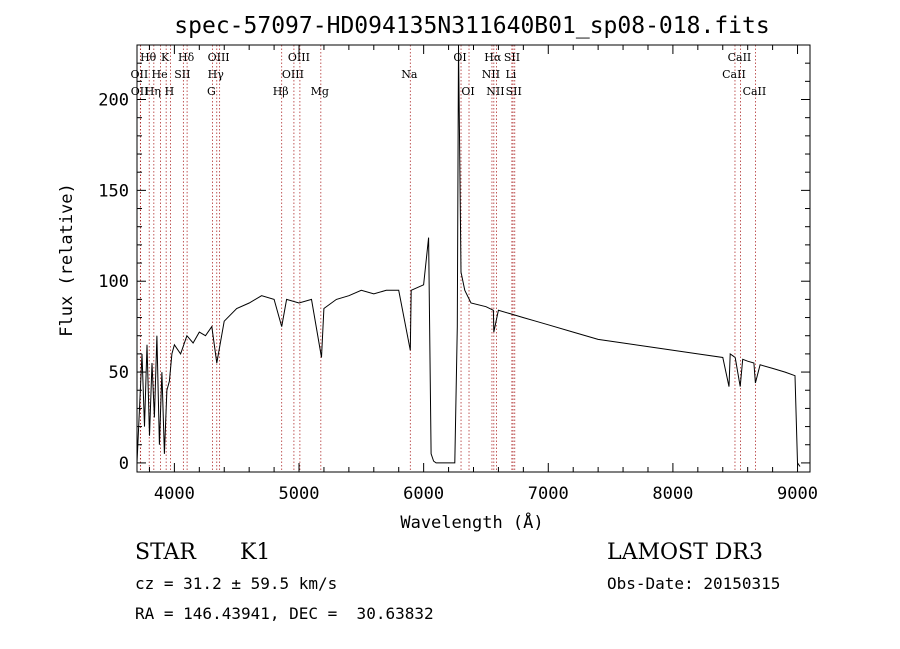 The height and width of the screenshot is (649, 900). Describe the element at coordinates (140, 74) in the screenshot. I see `line-label-1: OII` at that location.